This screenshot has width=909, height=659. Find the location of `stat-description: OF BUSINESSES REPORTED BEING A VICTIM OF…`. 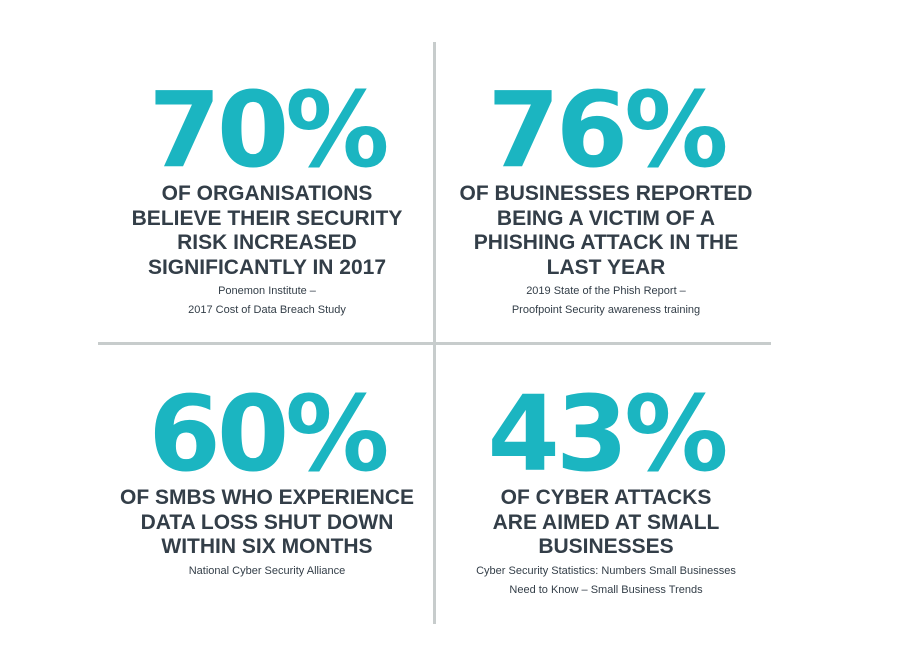

stat-description: OF BUSINESSES REPORTED BEING A VICTIM OF… is located at coordinates (606, 230).